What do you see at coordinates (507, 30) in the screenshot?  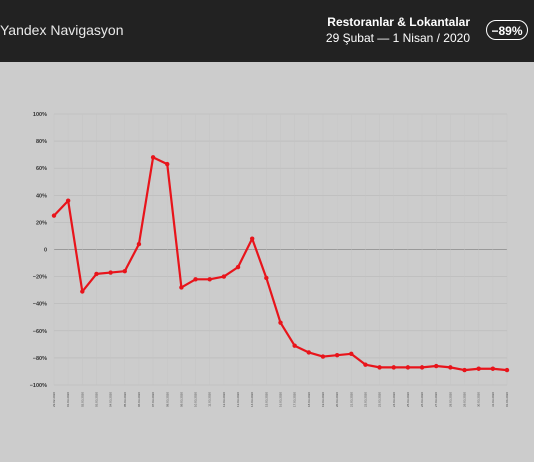 I see `change-badge: −89%` at bounding box center [507, 30].